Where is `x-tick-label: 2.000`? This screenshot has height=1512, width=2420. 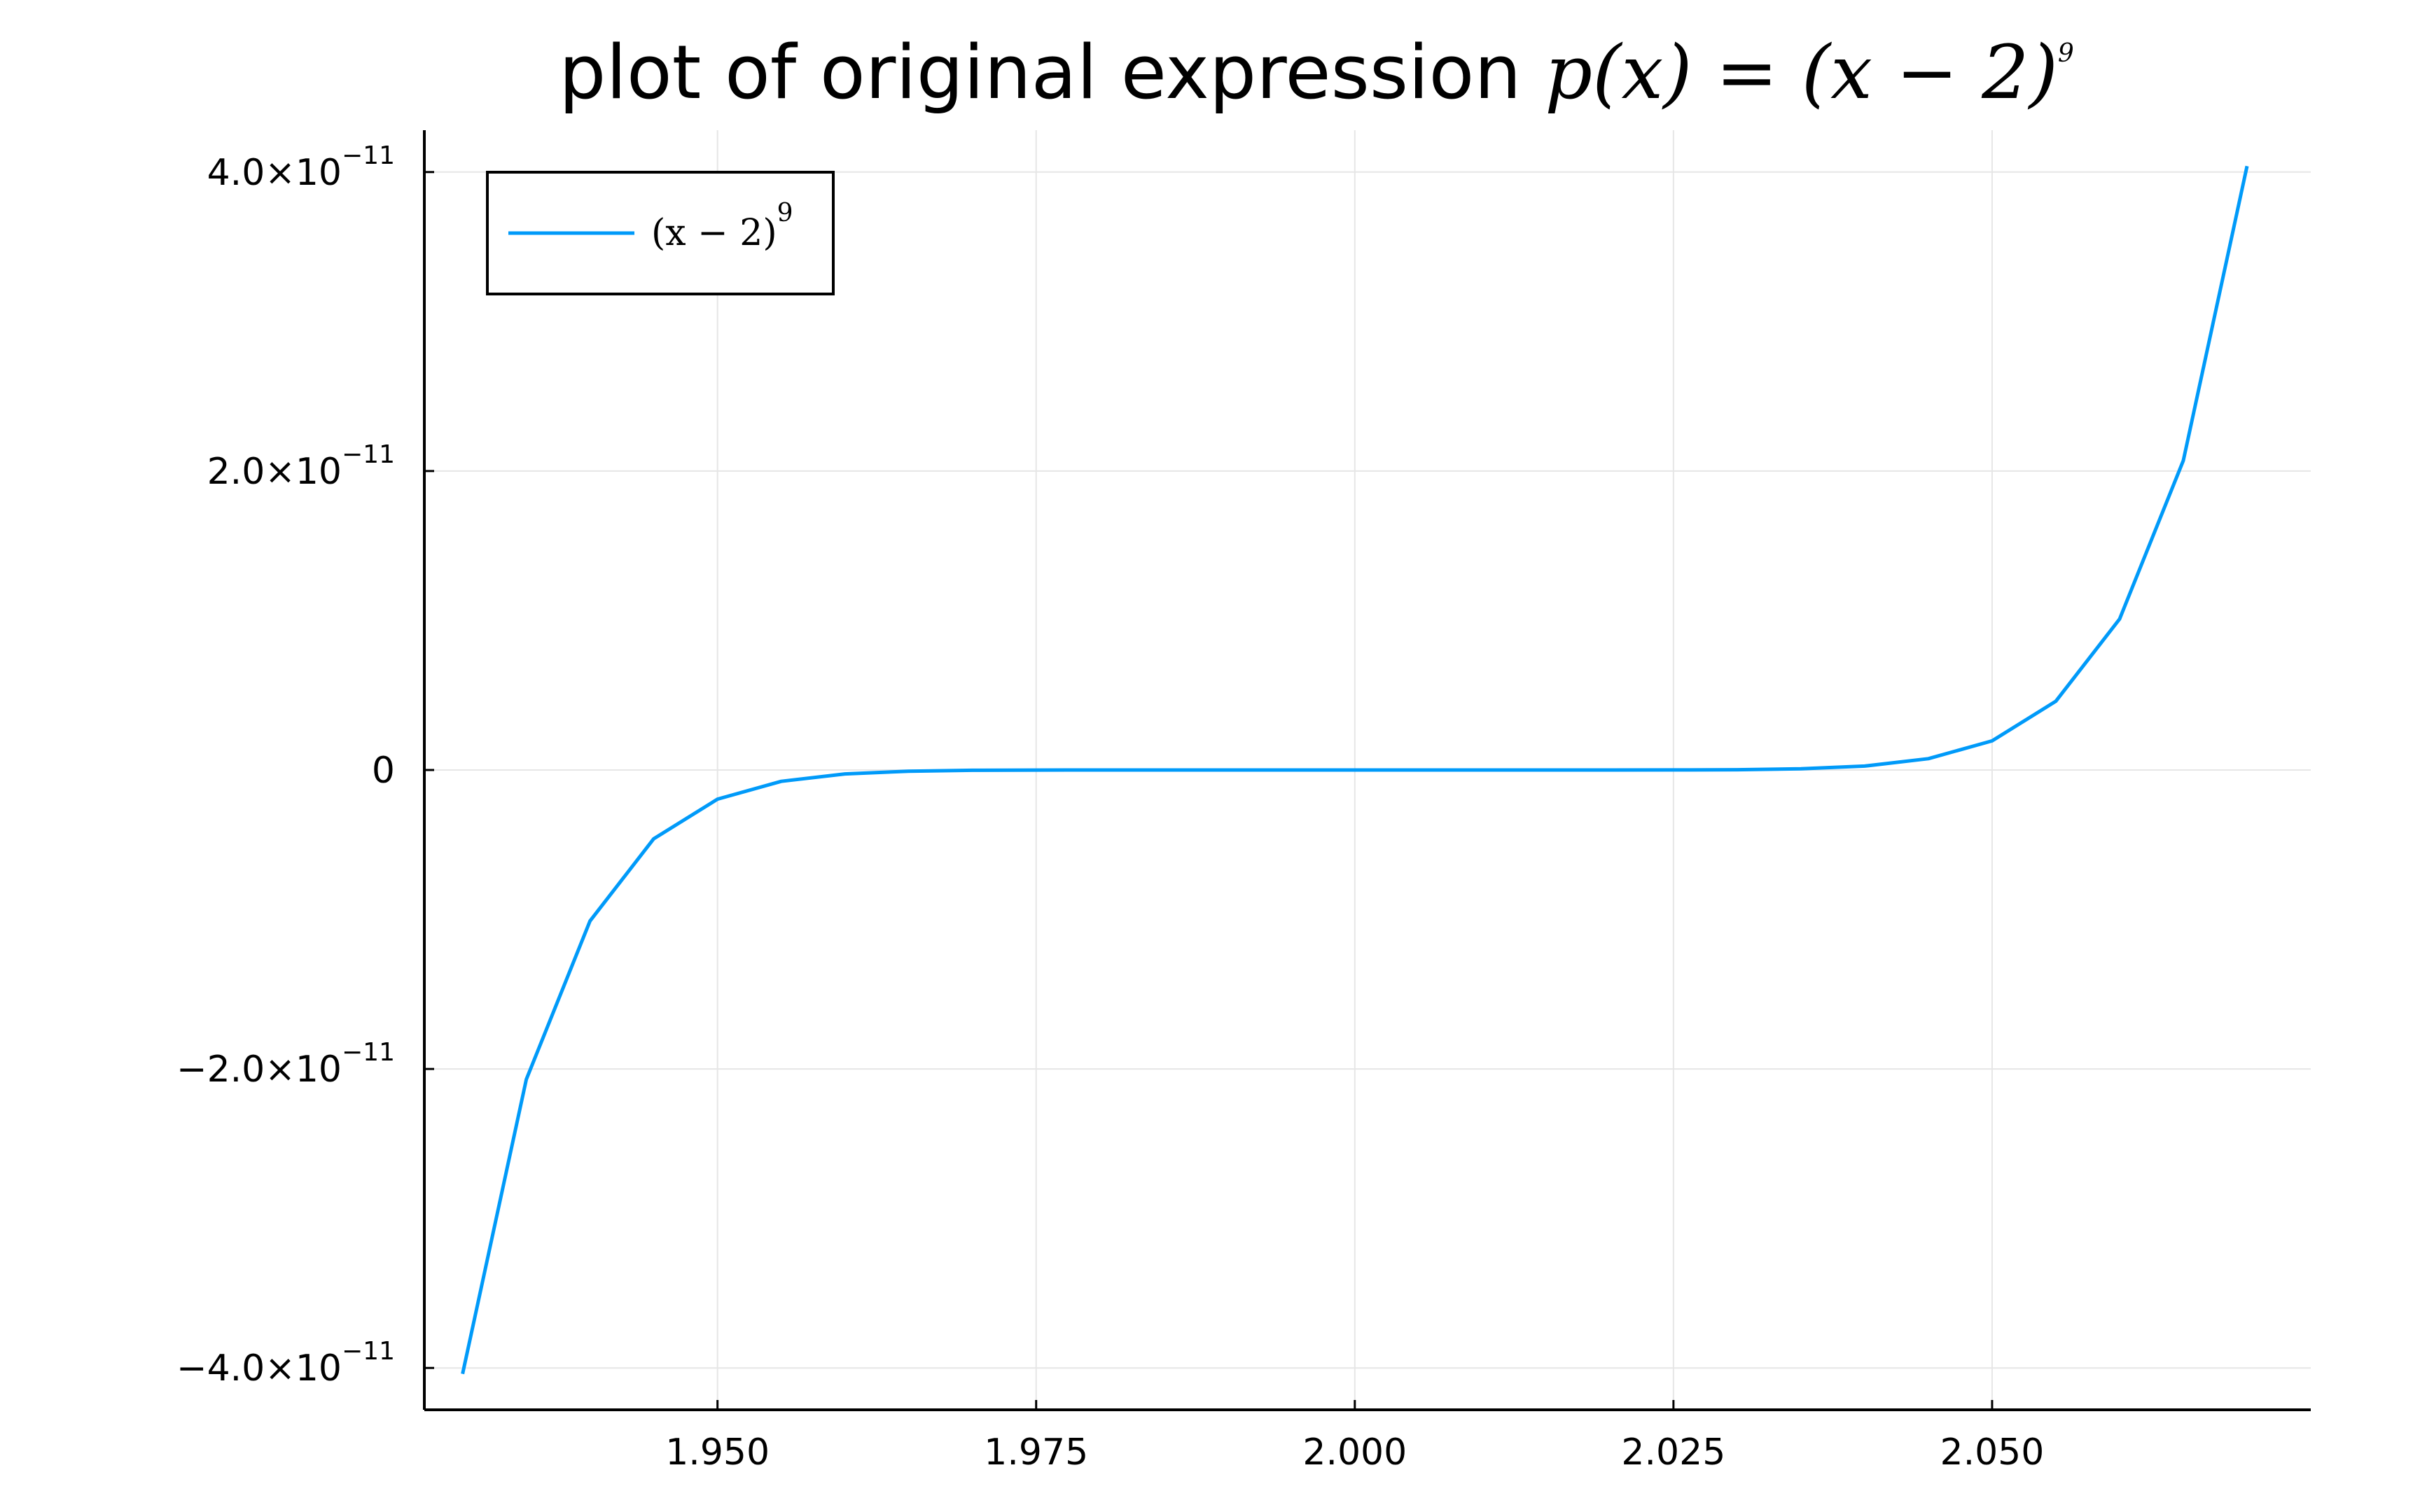 x-tick-label: 2.000 is located at coordinates (1354, 1453).